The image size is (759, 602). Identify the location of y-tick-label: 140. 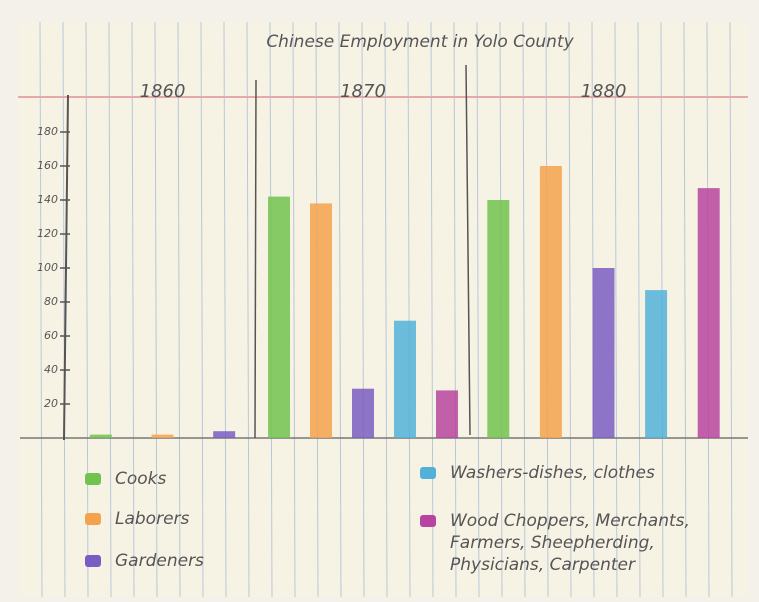
(47, 199).